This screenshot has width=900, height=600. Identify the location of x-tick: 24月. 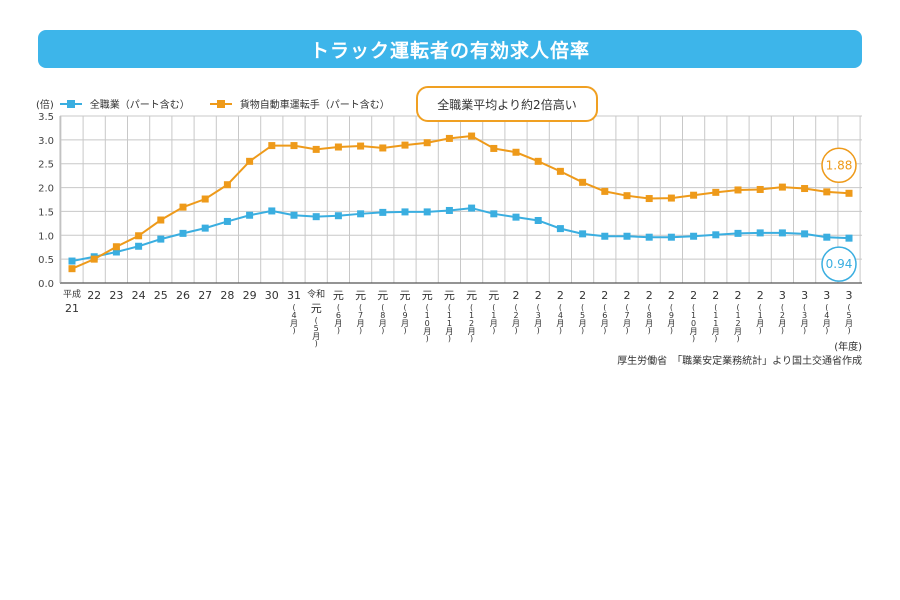
(560, 311).